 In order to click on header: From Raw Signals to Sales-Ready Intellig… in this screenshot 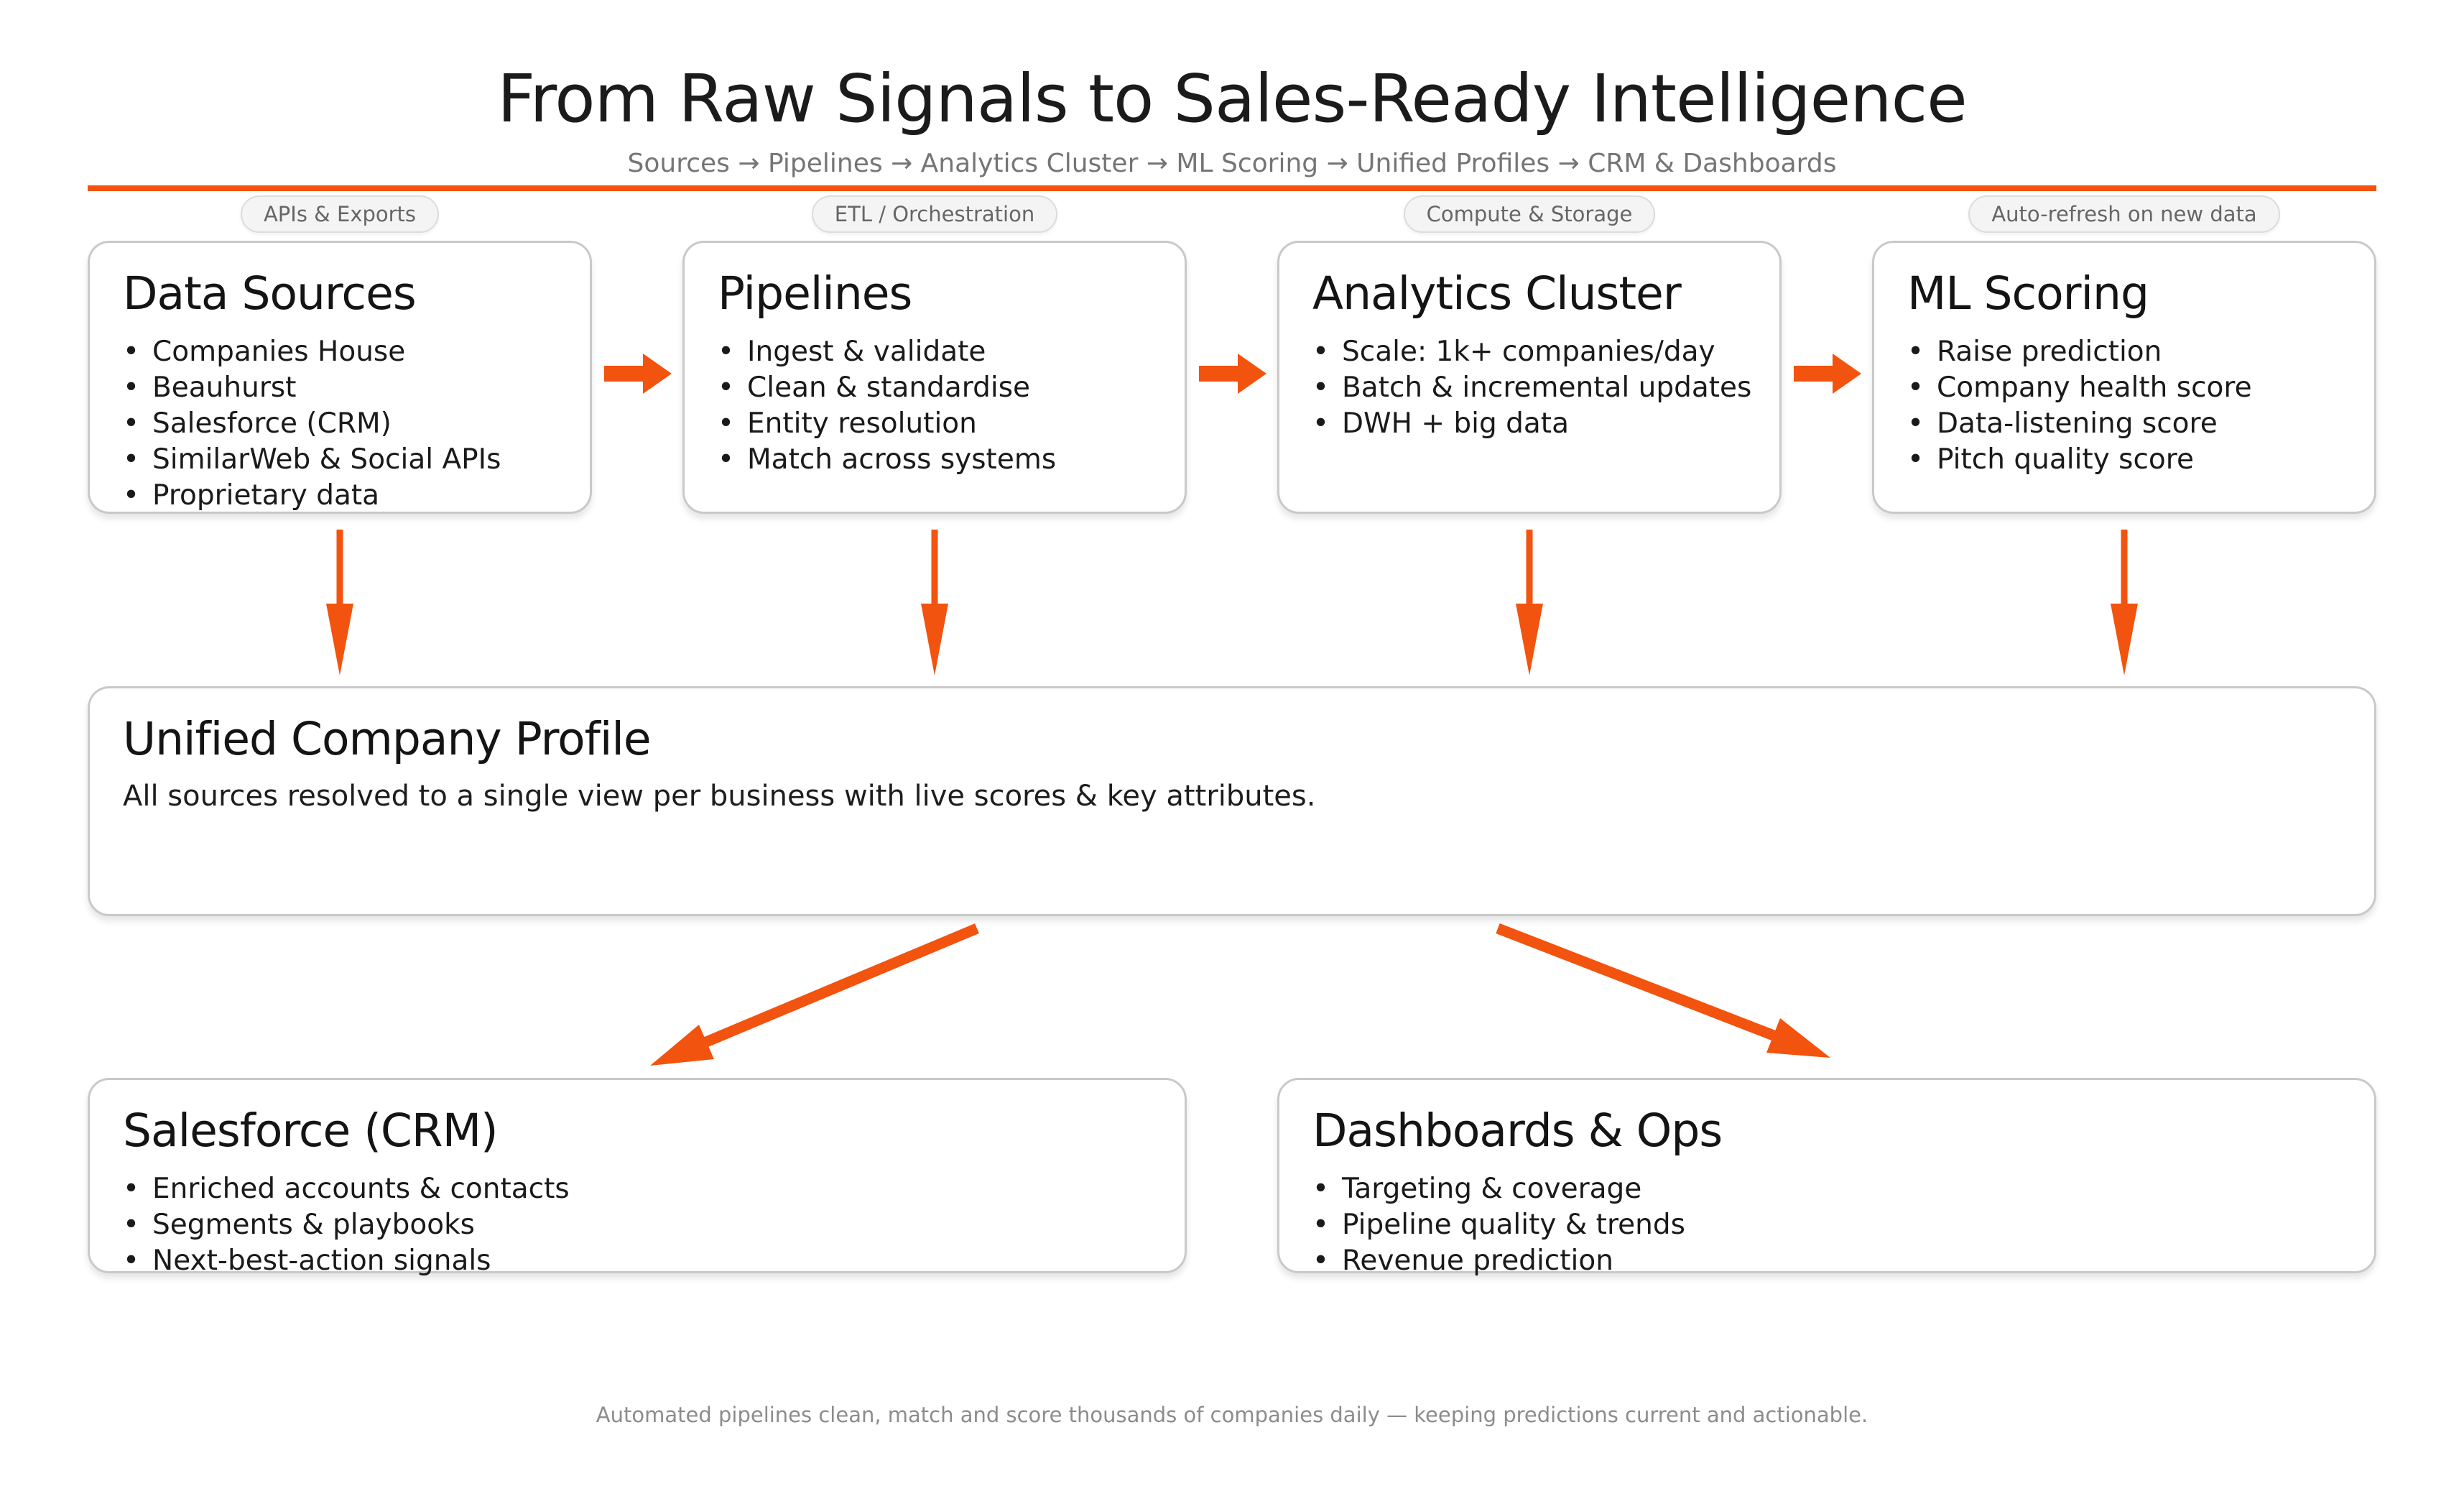, I will do `click(1232, 89)`.